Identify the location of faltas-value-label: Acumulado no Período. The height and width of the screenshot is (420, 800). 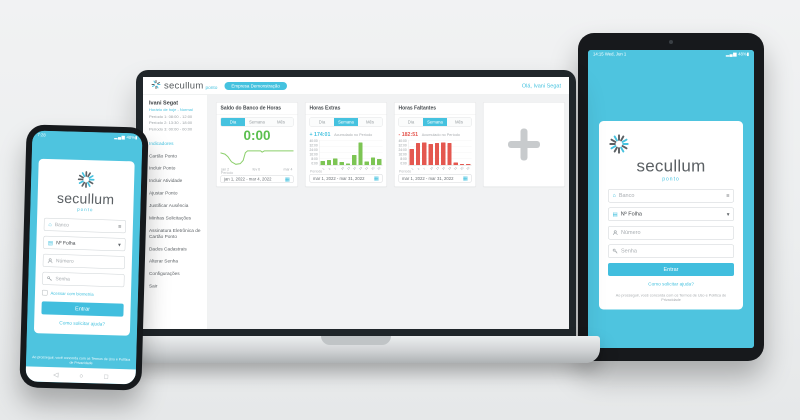
(440, 135).